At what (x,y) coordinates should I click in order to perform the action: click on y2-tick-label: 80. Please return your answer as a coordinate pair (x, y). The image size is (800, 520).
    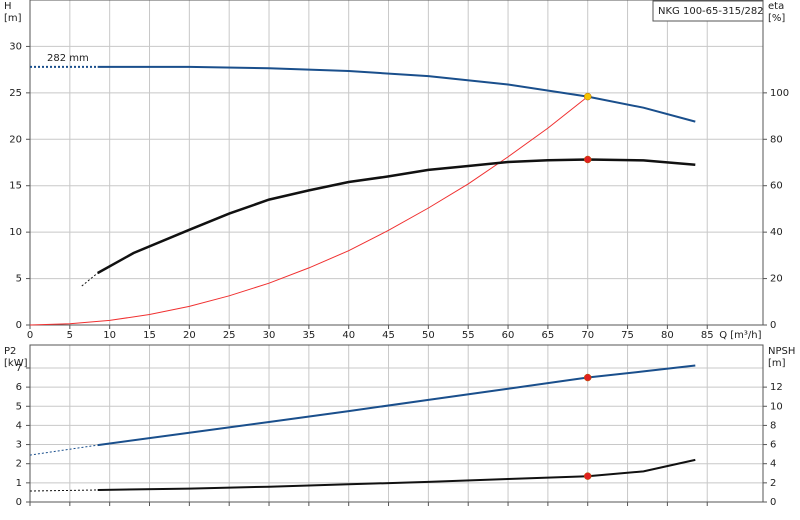
    Looking at the image, I should click on (776, 139).